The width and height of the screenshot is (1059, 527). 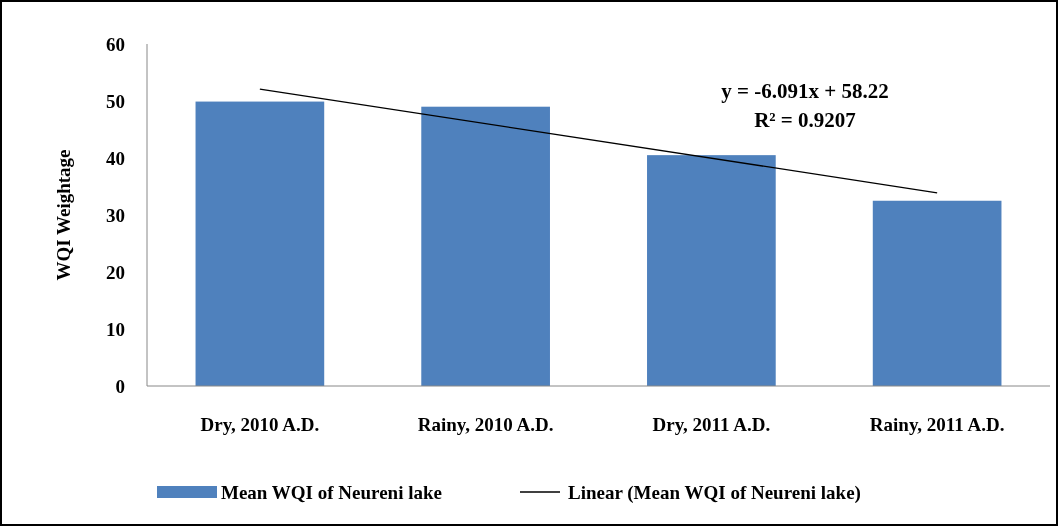 What do you see at coordinates (714, 492) in the screenshot?
I see `legend-label: Linear (Mean WQI of Neureni lake)` at bounding box center [714, 492].